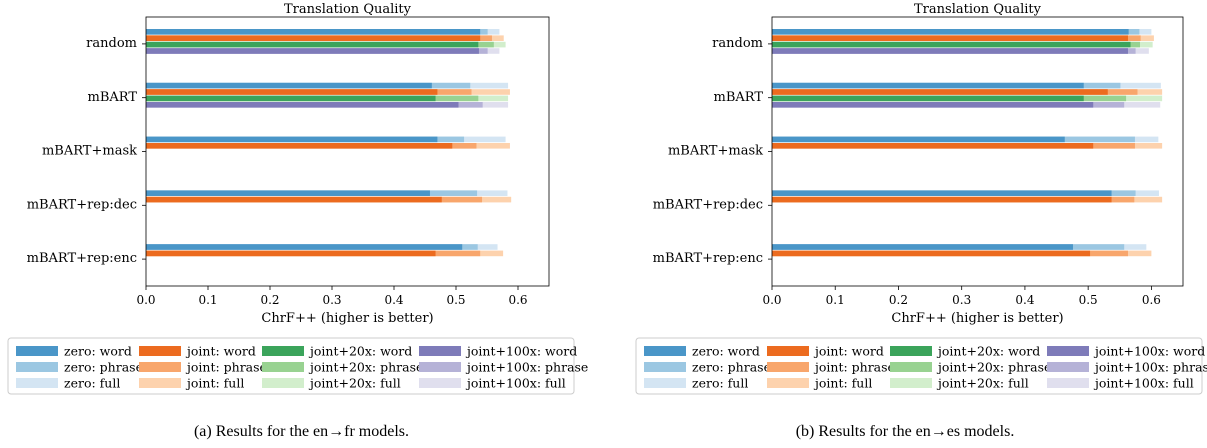 Image resolution: width=1207 pixels, height=448 pixels. What do you see at coordinates (89, 151) in the screenshot?
I see `y-tick-label: mBART+mask` at bounding box center [89, 151].